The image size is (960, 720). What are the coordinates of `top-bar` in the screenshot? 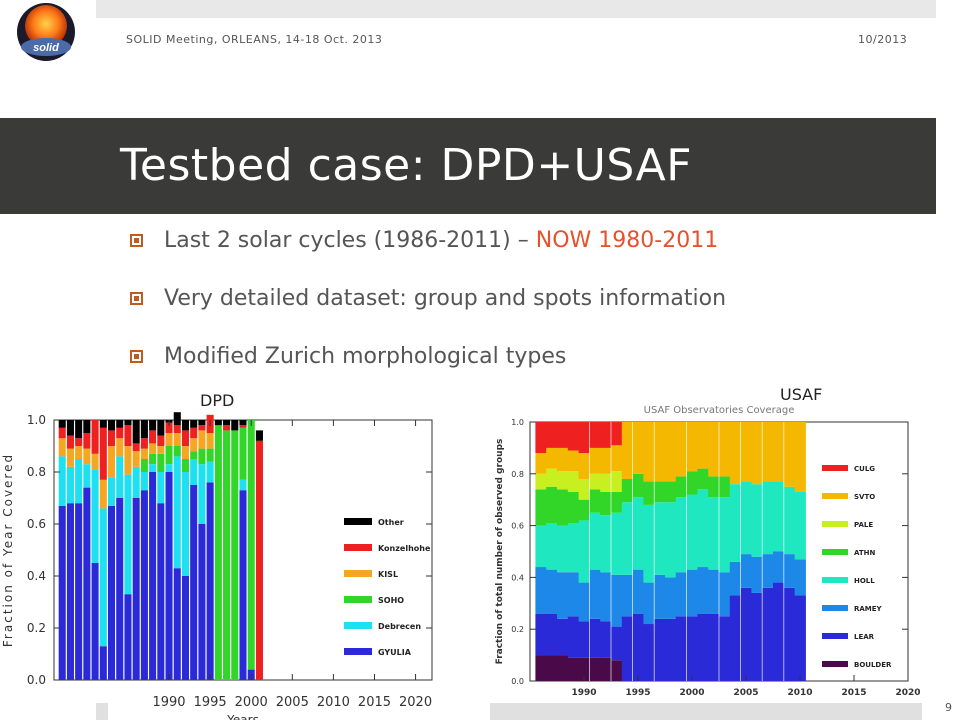 It's located at (516, 9).